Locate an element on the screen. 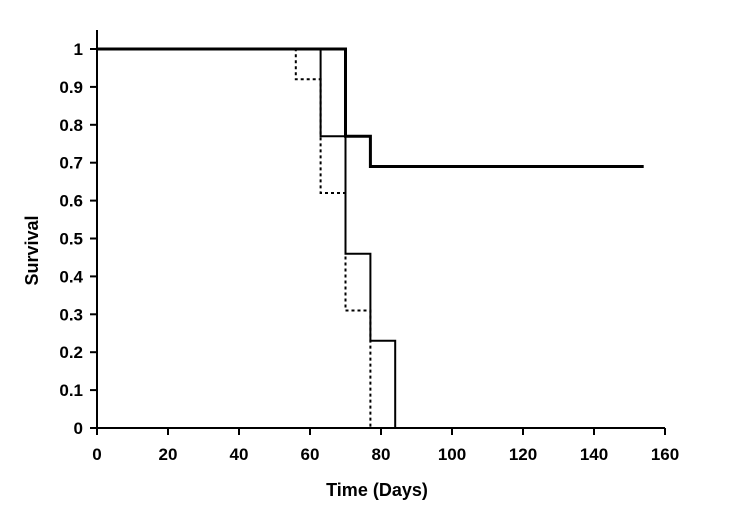 Image resolution: width=745 pixels, height=519 pixels. y-tick-label: 0.7 is located at coordinates (71, 163).